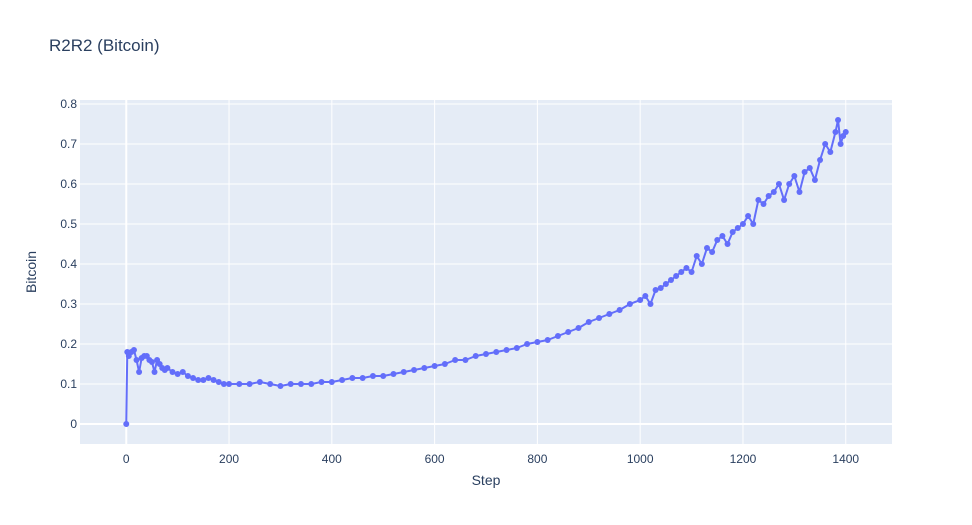 Image resolution: width=972 pixels, height=525 pixels. Describe the element at coordinates (73, 424) in the screenshot. I see `y-tick-label: 0` at that location.